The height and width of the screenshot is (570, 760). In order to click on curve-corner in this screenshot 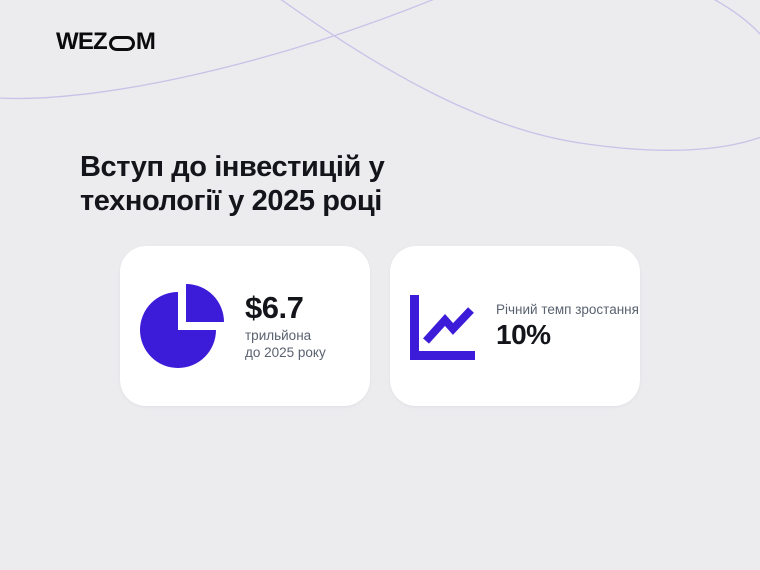, I will do `click(736, 17)`.